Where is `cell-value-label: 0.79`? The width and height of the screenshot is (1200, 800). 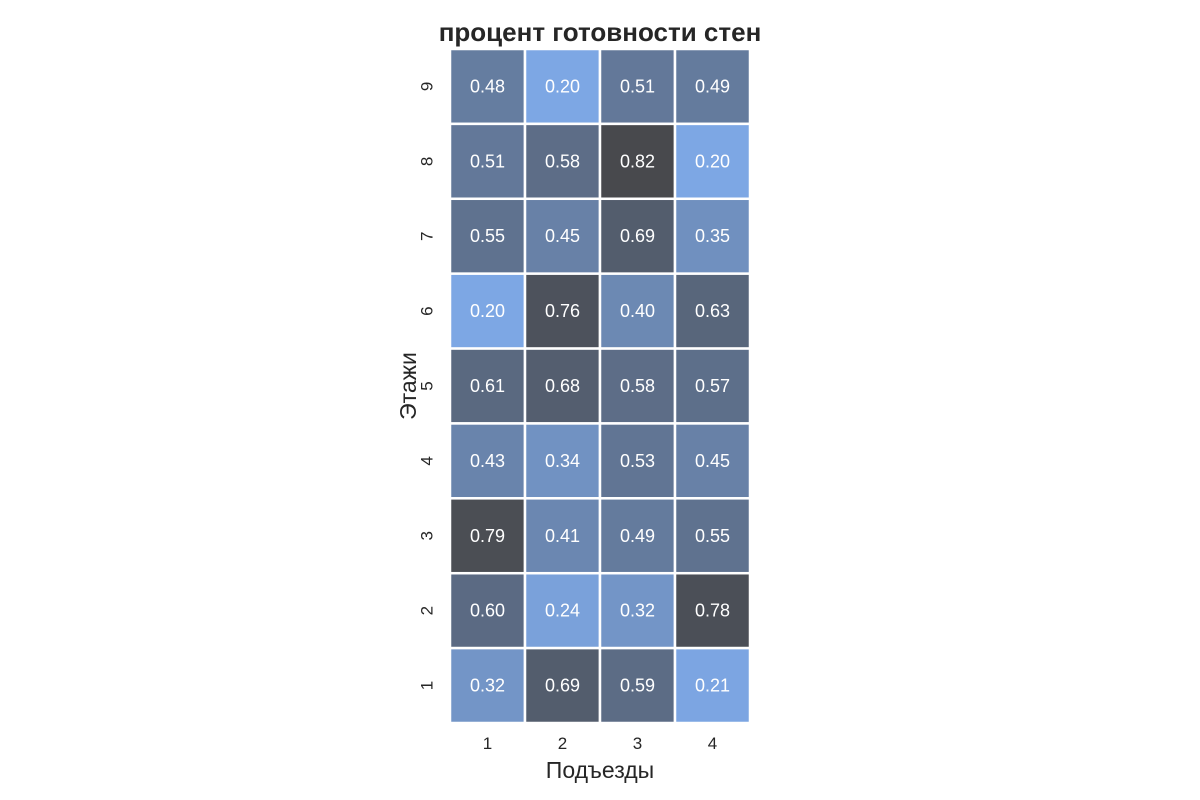 cell-value-label: 0.79 is located at coordinates (487, 536).